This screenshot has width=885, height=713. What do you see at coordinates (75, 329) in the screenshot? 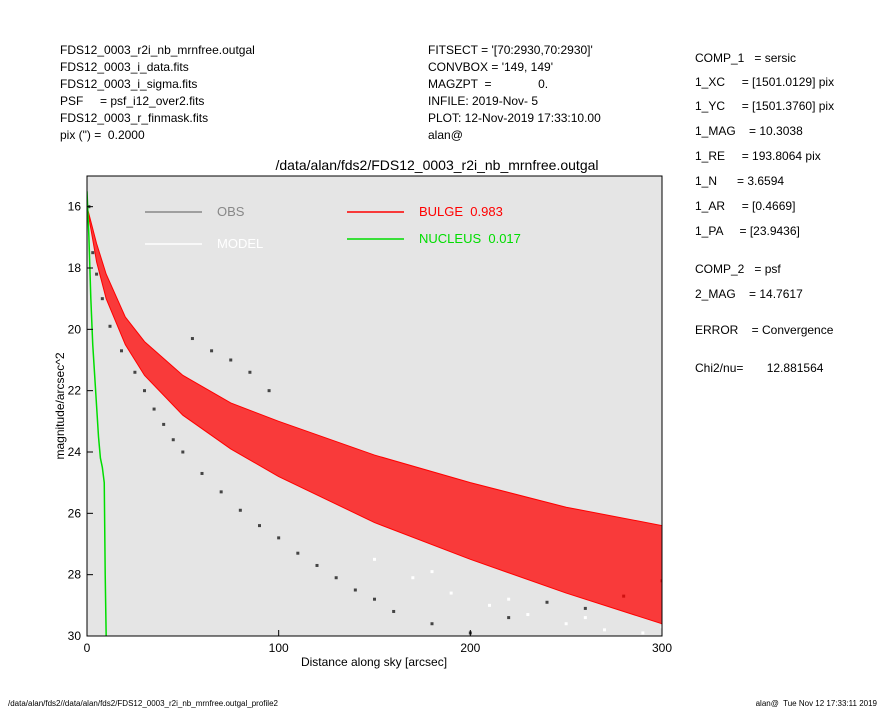
I see `y-tick-label: 20` at bounding box center [75, 329].